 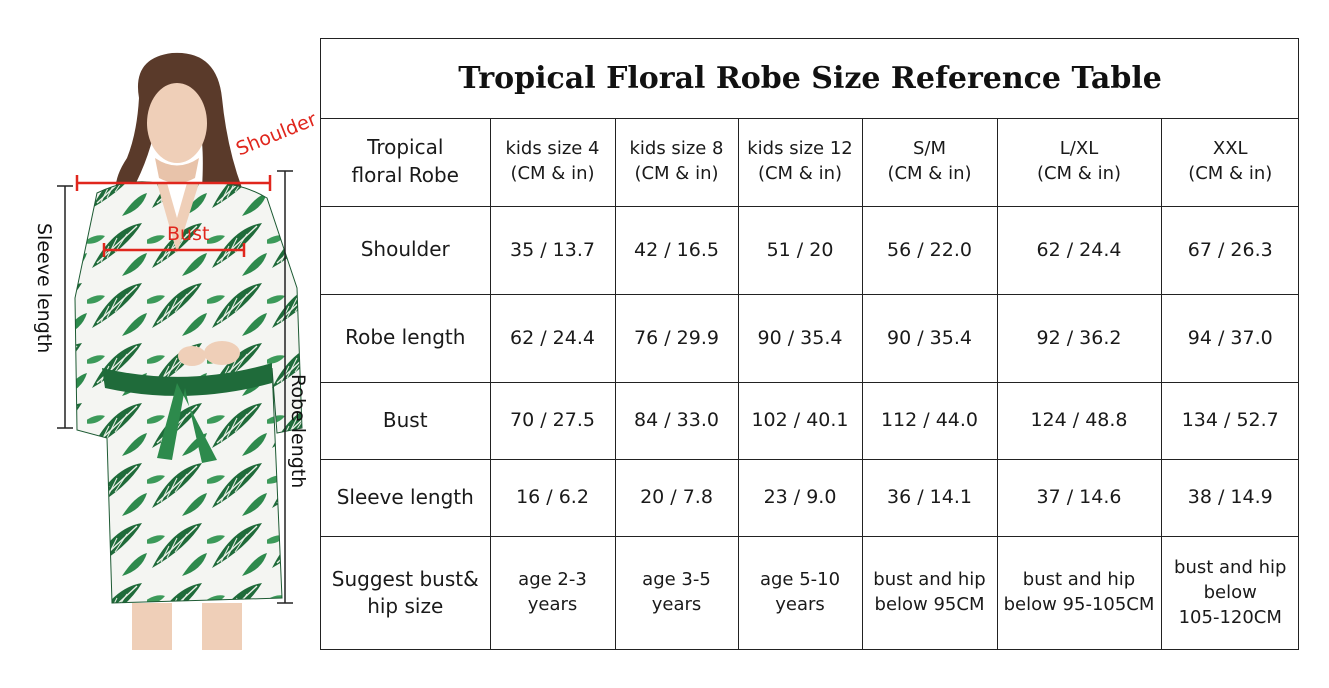 What do you see at coordinates (1229, 420) in the screenshot?
I see `table-cell: 134 / 52.7` at bounding box center [1229, 420].